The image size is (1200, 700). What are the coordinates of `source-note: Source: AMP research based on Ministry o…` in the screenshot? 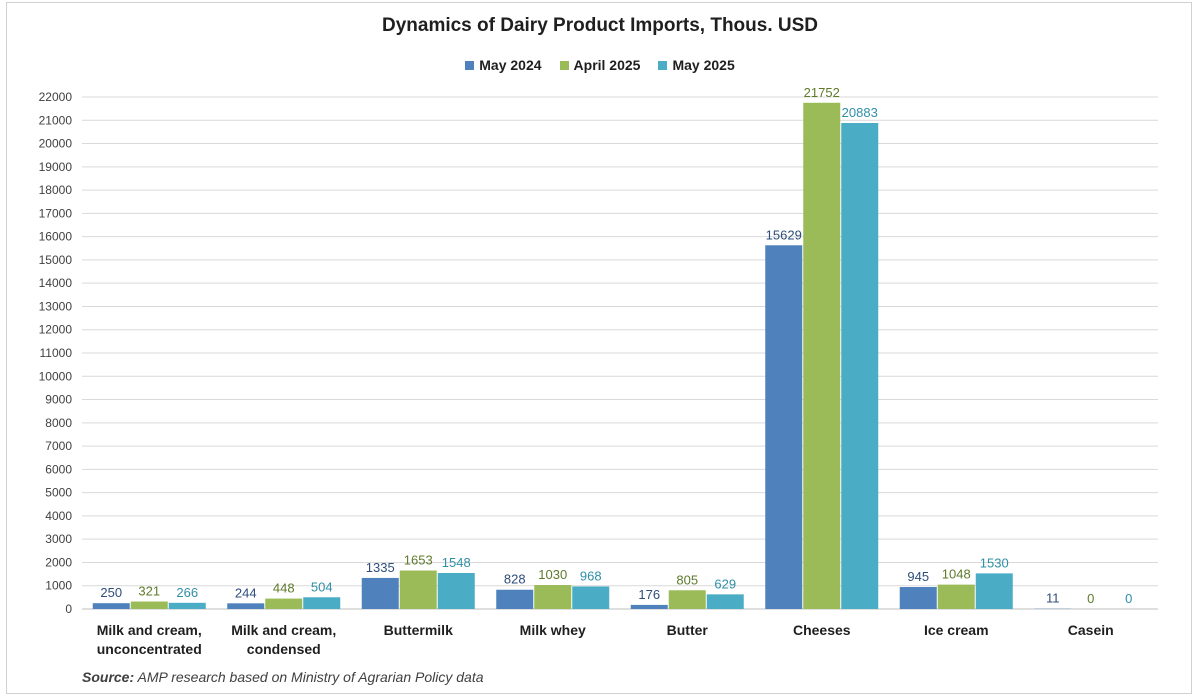 It's located at (283, 677).